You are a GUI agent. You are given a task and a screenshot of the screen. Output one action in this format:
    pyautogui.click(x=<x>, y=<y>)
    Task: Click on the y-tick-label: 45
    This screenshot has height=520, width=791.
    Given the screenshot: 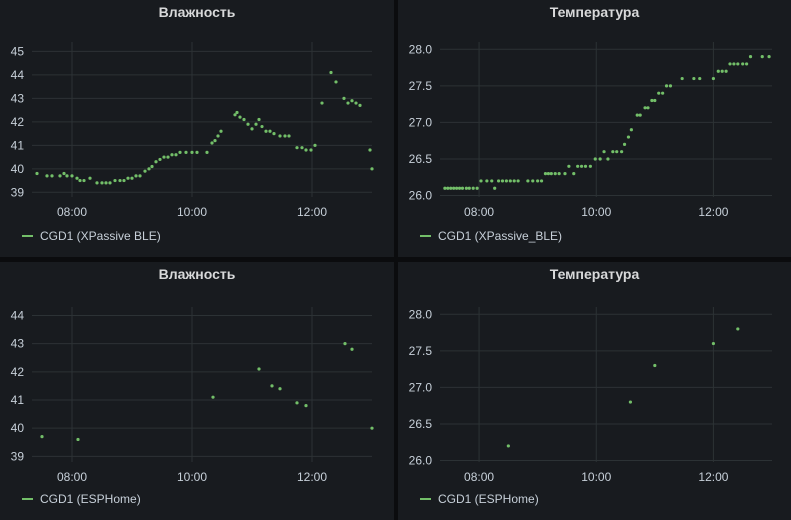 What is the action you would take?
    pyautogui.click(x=18, y=51)
    